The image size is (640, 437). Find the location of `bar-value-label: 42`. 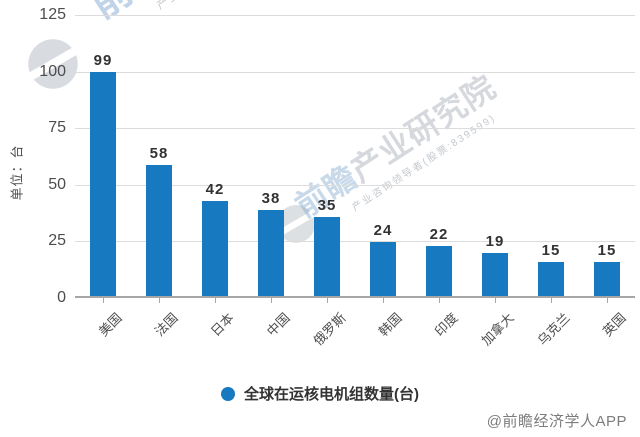

bar-value-label: 42 is located at coordinates (215, 189).